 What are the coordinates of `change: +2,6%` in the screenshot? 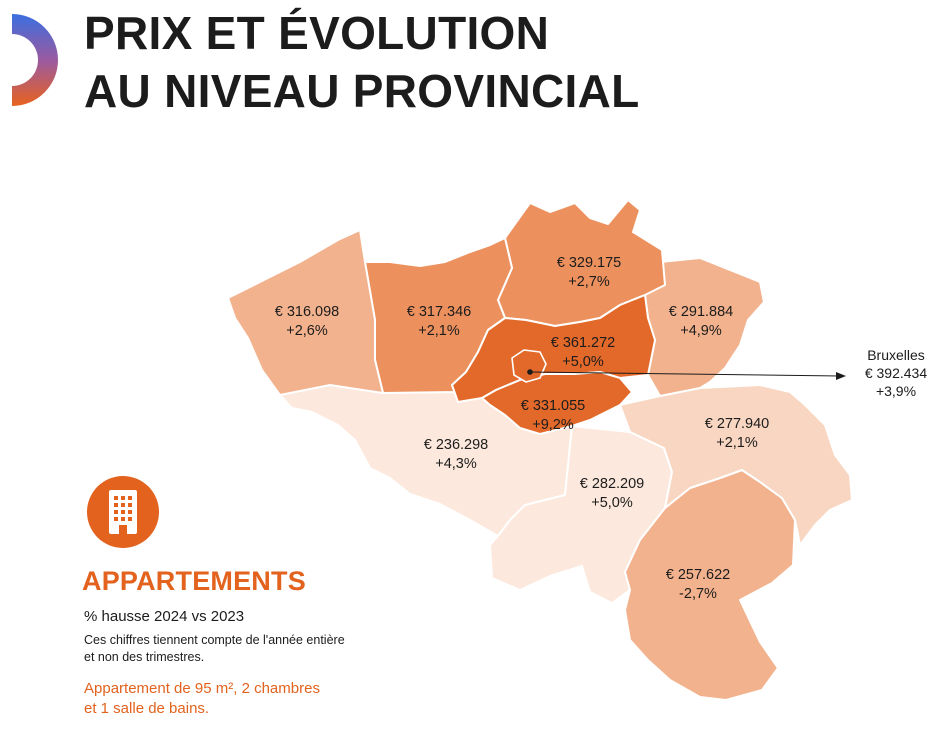 It's located at (307, 331).